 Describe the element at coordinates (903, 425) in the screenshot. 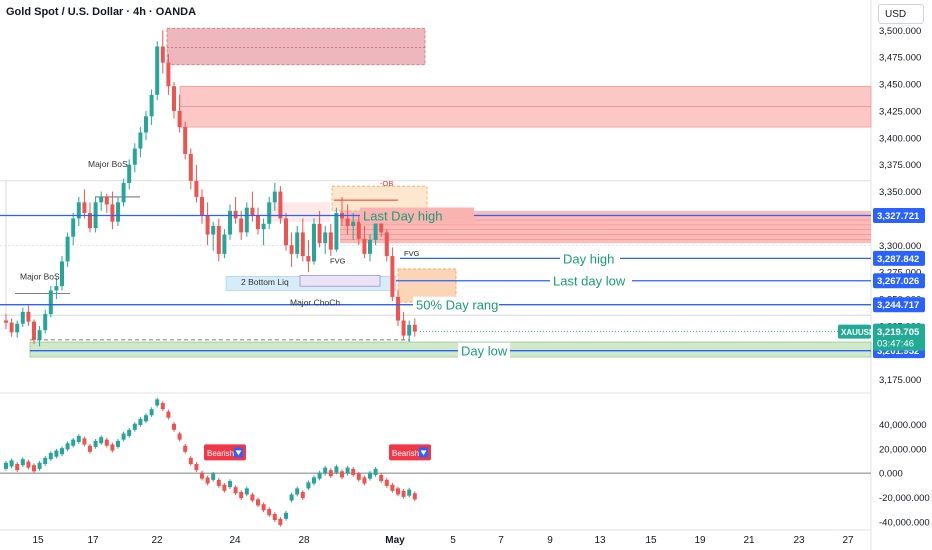

I see `osc-tick-label: 40,000.000` at that location.